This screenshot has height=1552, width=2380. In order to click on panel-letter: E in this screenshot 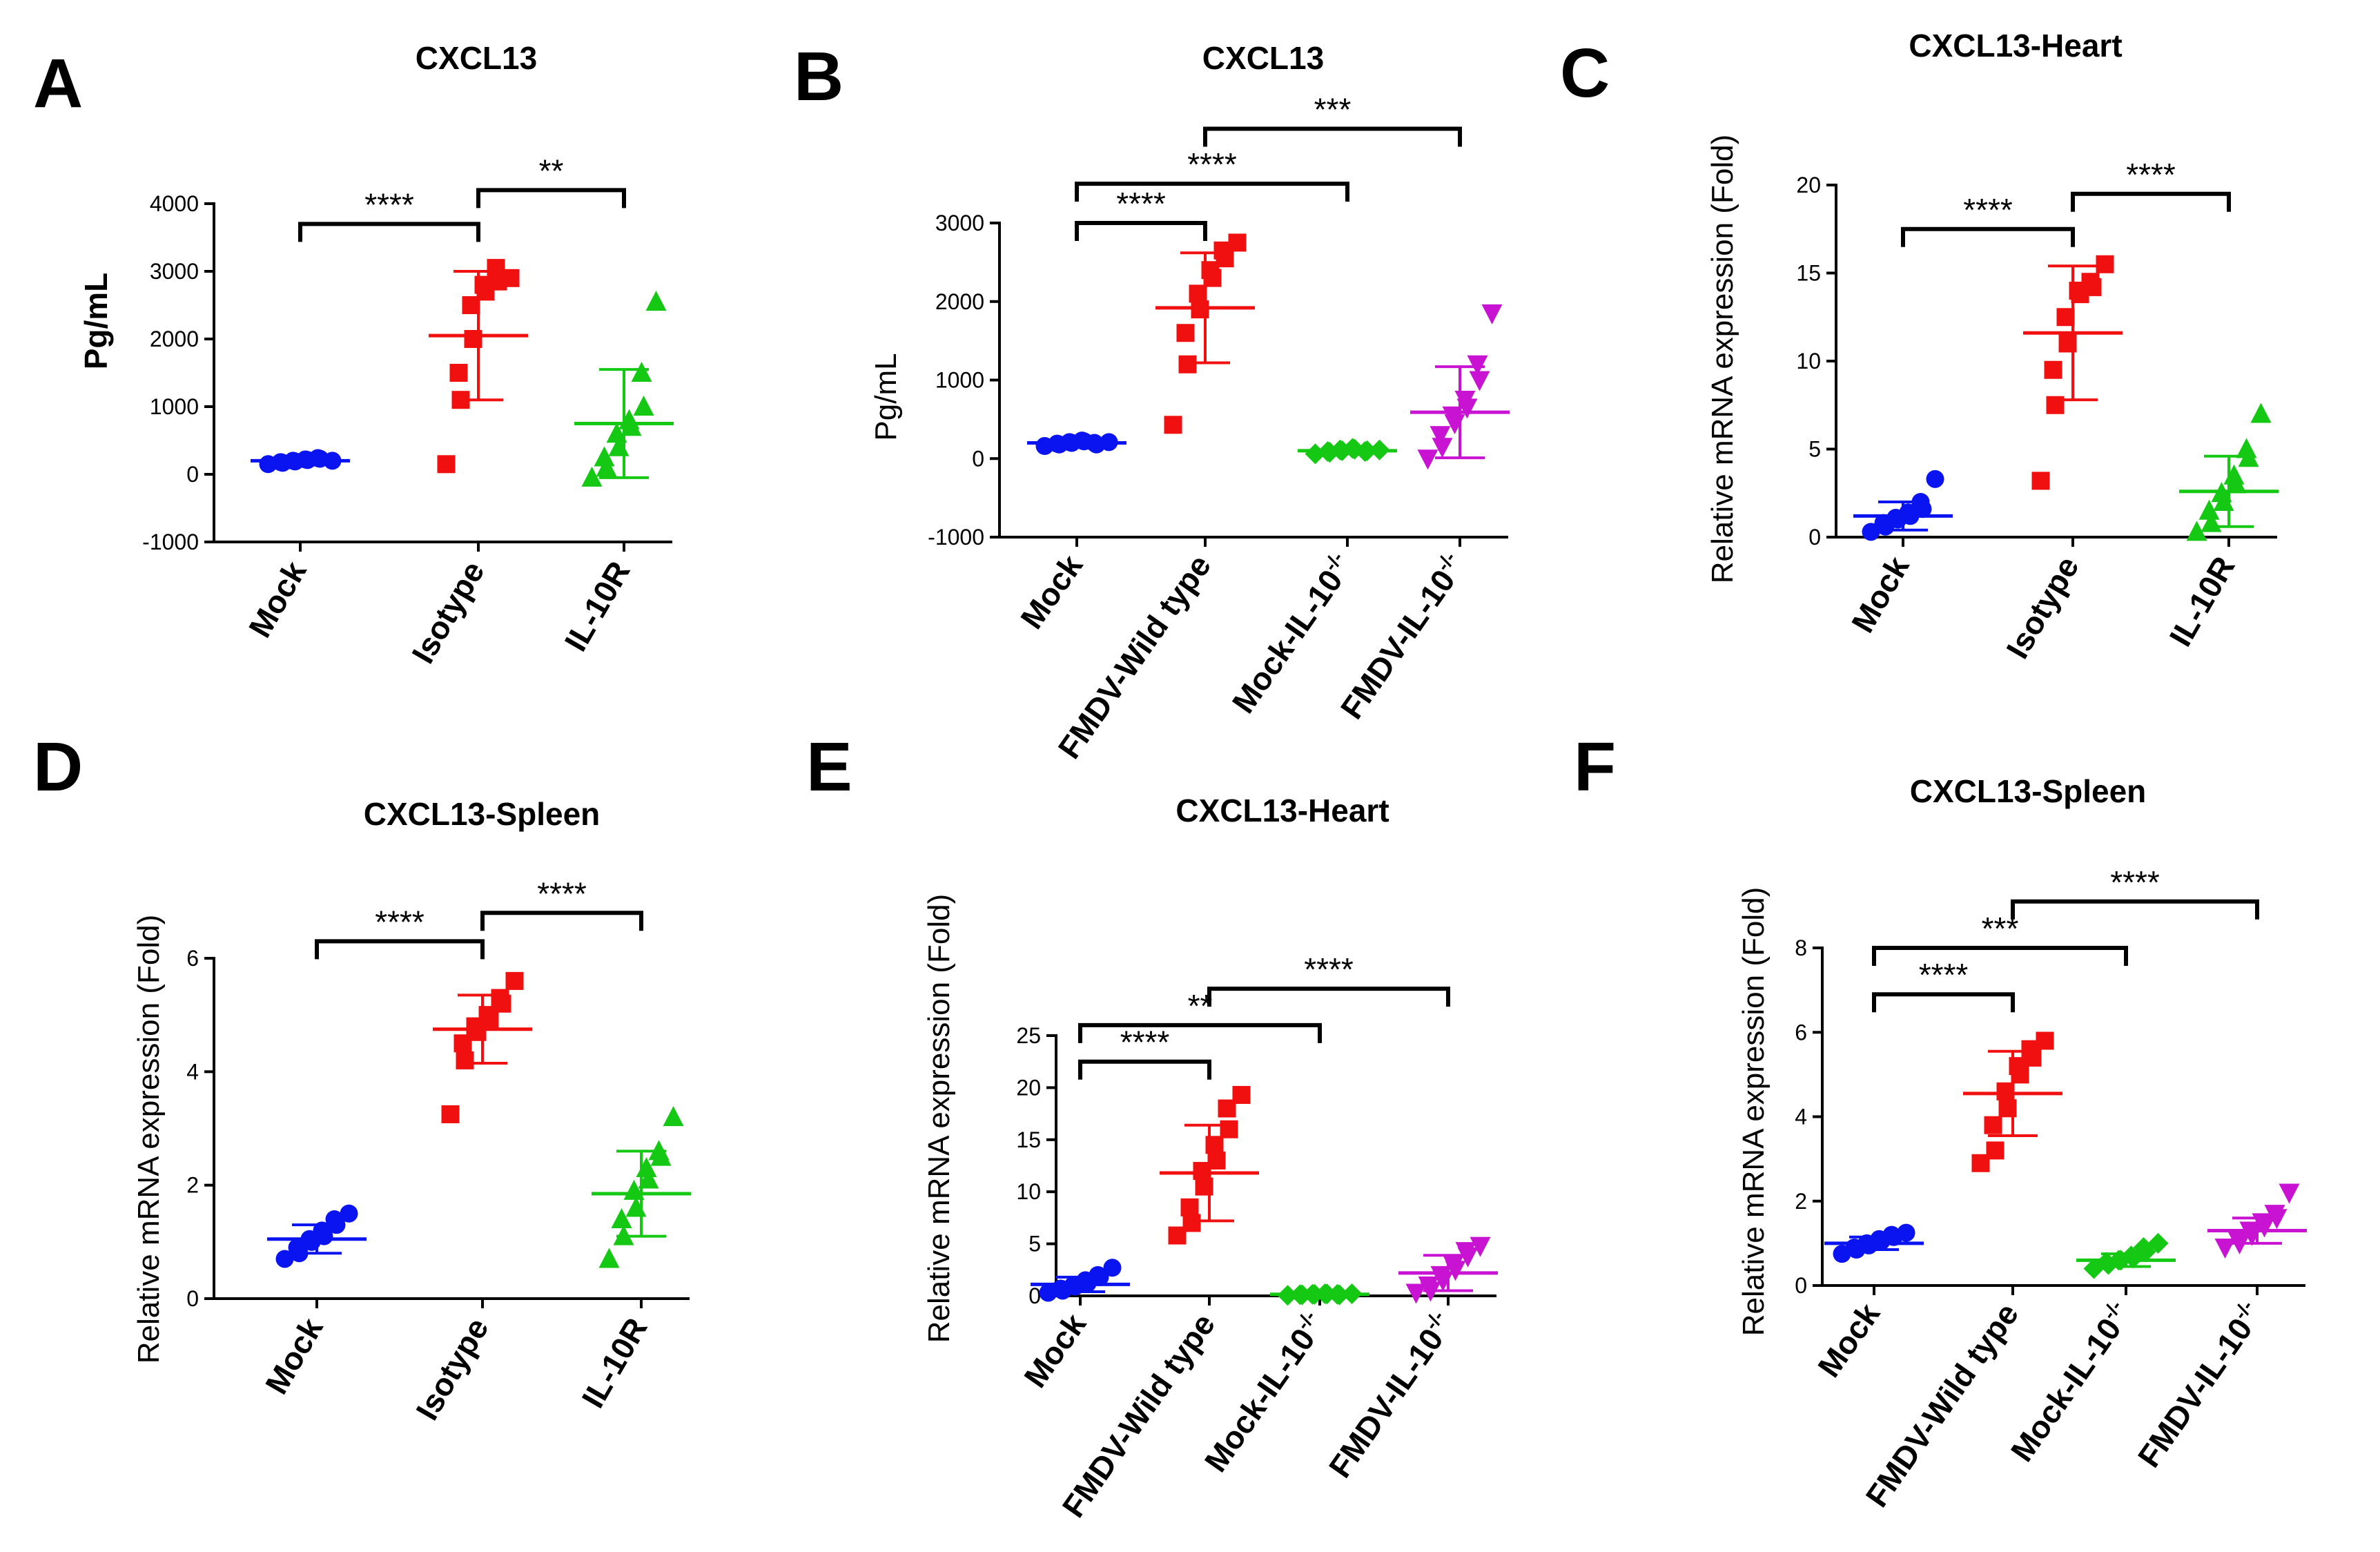, I will do `click(829, 767)`.